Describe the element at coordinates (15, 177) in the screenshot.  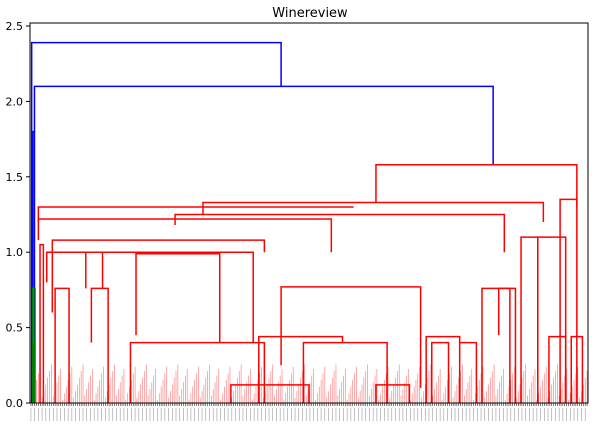
I see `y-tick-label: 1.5` at that location.